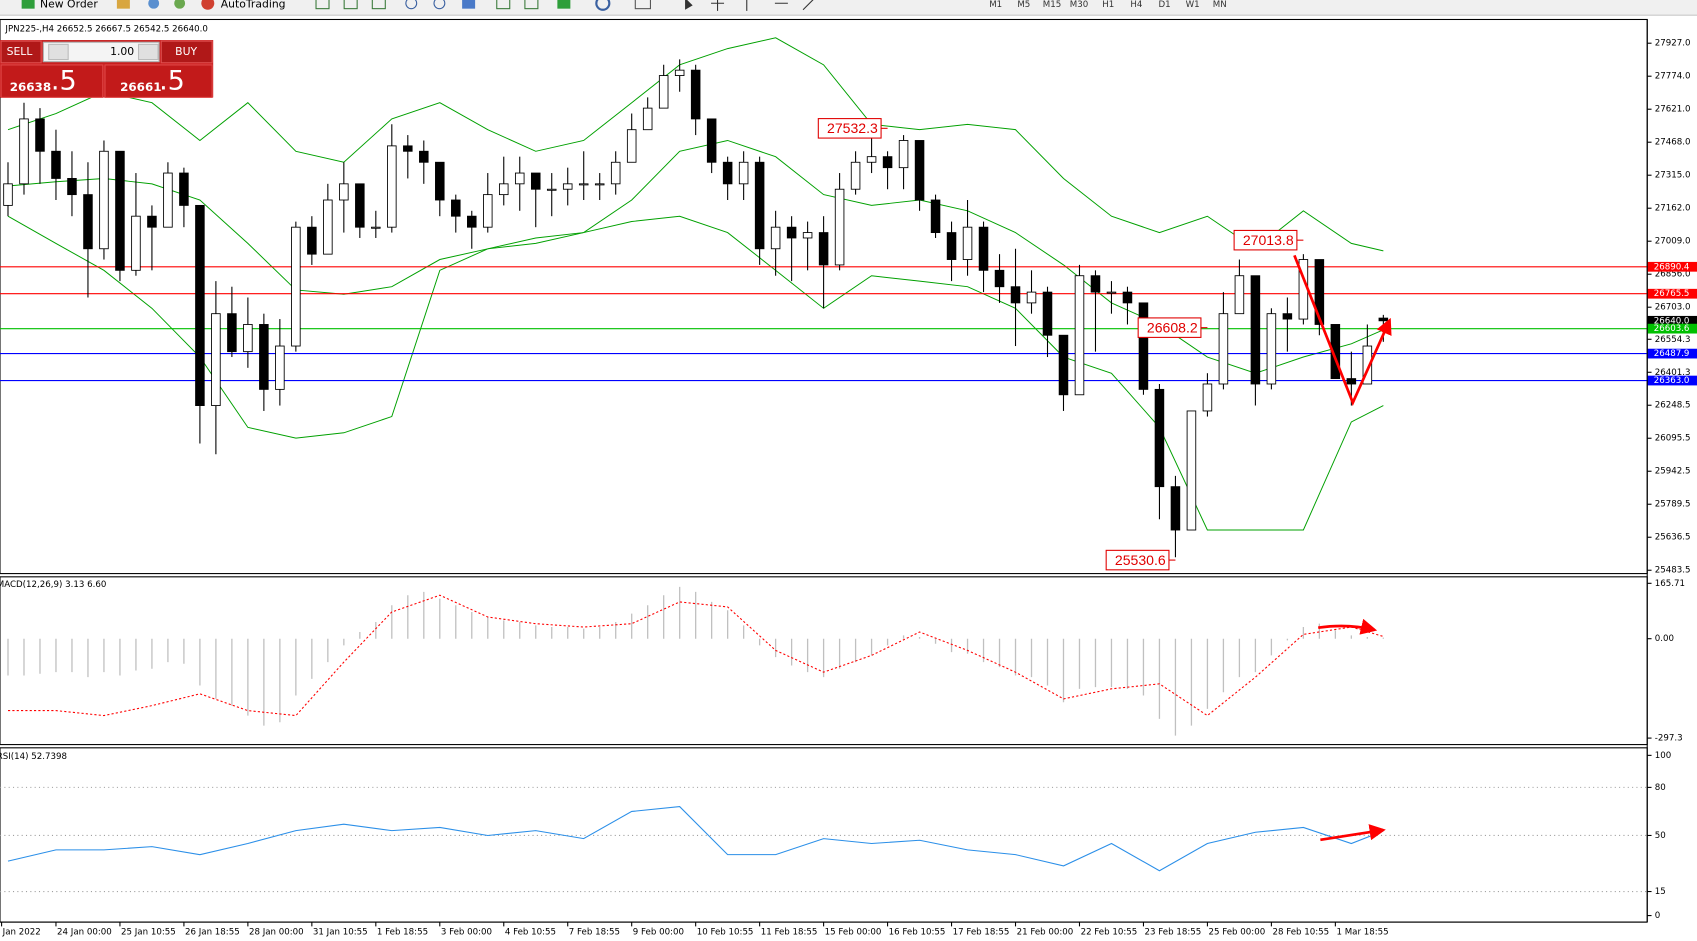 Image resolution: width=1697 pixels, height=941 pixels. Describe the element at coordinates (172, 81) in the screenshot. I see `buy-price-pips: .5` at that location.